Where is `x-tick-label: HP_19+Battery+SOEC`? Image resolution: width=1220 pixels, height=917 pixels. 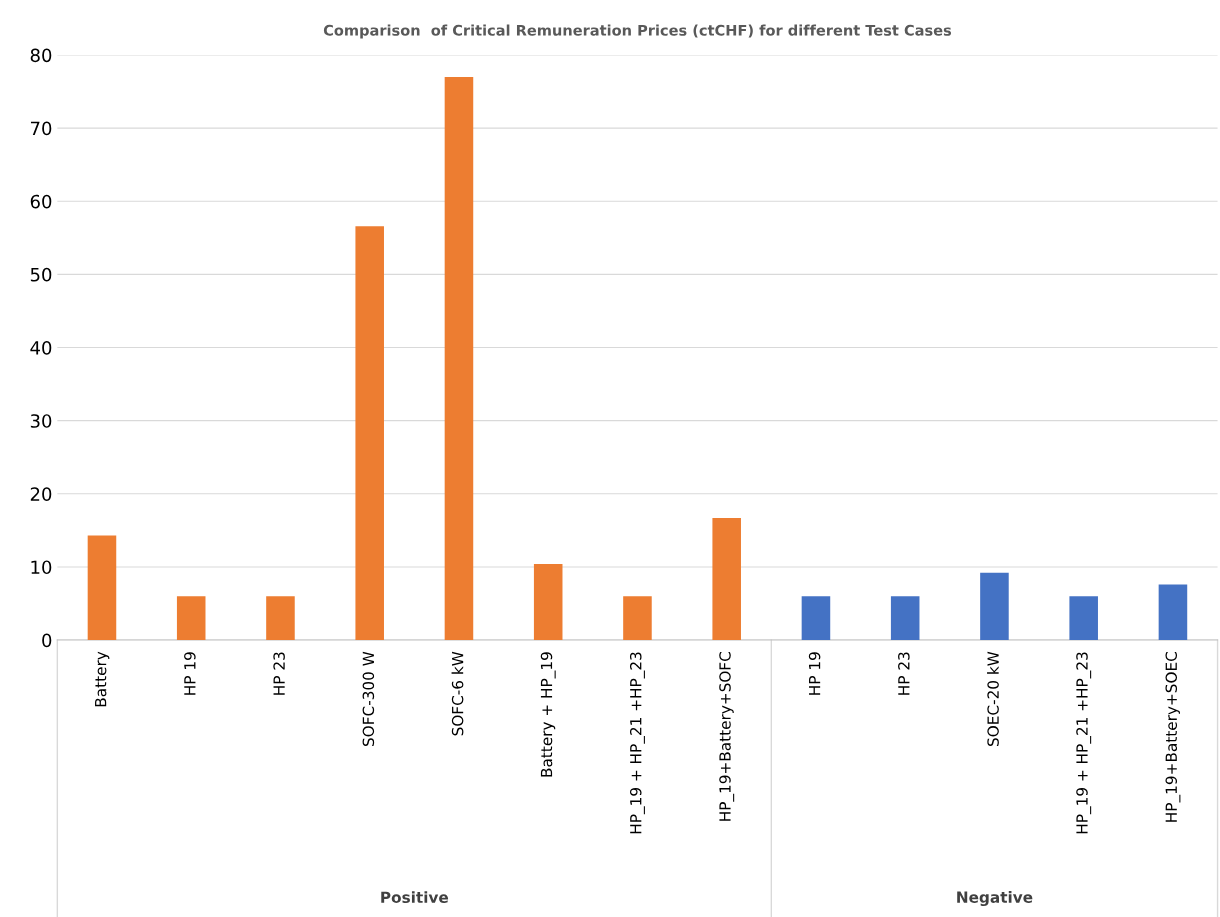
x-tick-label: HP_19+Battery+SOEC is located at coordinates (1173, 737).